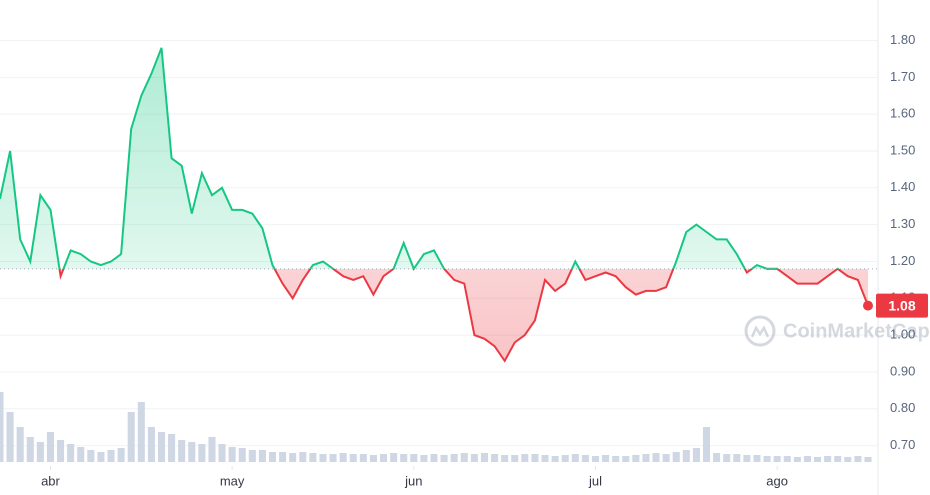 The image size is (930, 495). I want to click on last-point, so click(868, 305).